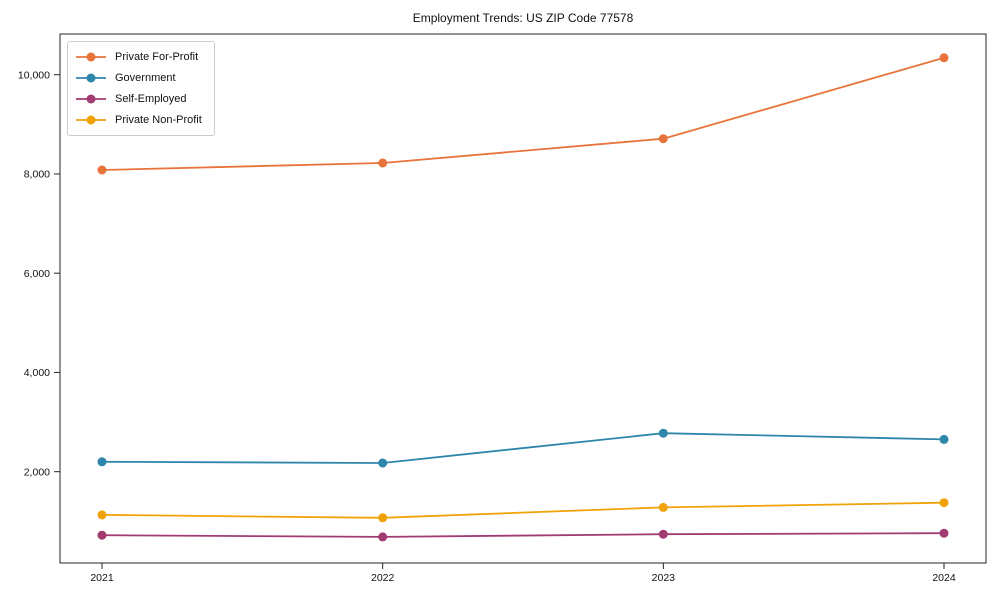 This screenshot has width=1000, height=600. Describe the element at coordinates (145, 78) in the screenshot. I see `legend-label: Government` at that location.